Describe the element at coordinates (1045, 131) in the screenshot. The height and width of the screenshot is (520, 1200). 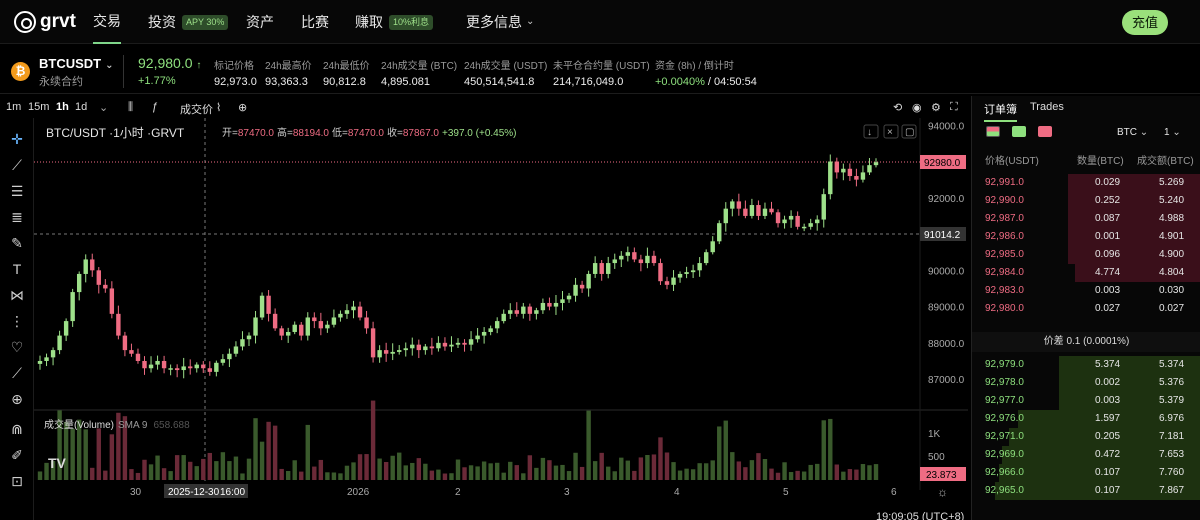
I see `view-asks-icon` at that location.